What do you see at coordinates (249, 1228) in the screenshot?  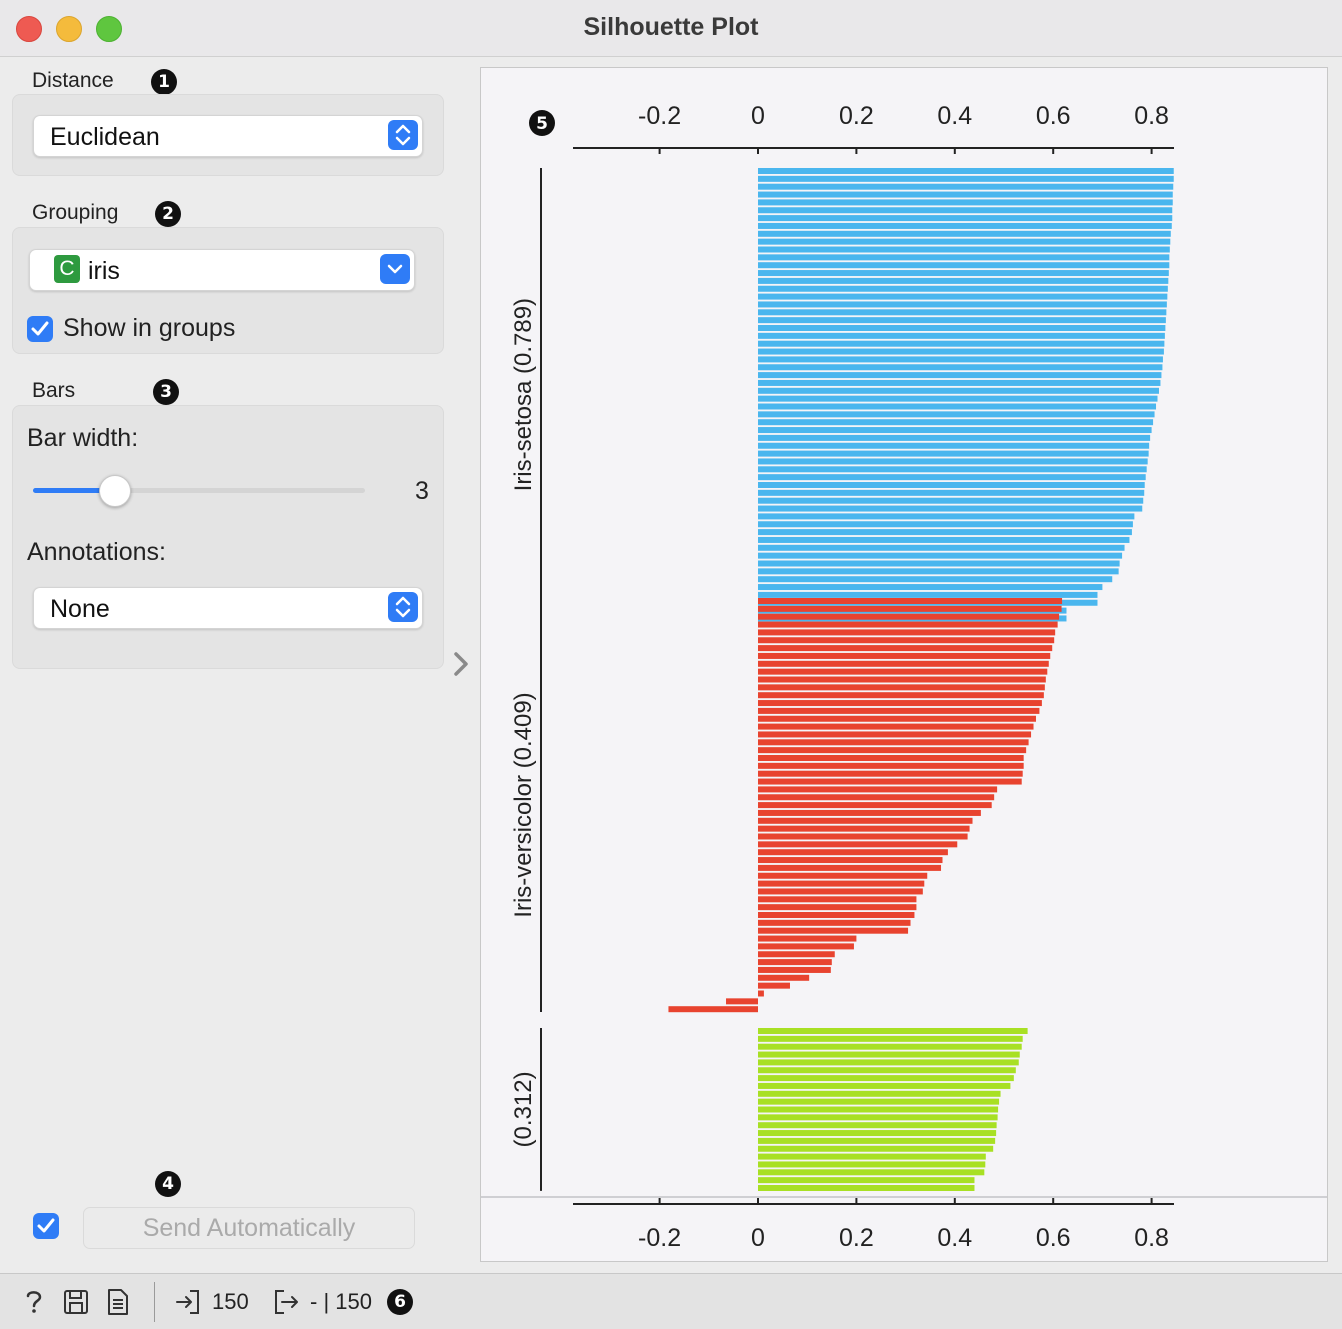 I see `send-automatically-button: Send Automatically` at bounding box center [249, 1228].